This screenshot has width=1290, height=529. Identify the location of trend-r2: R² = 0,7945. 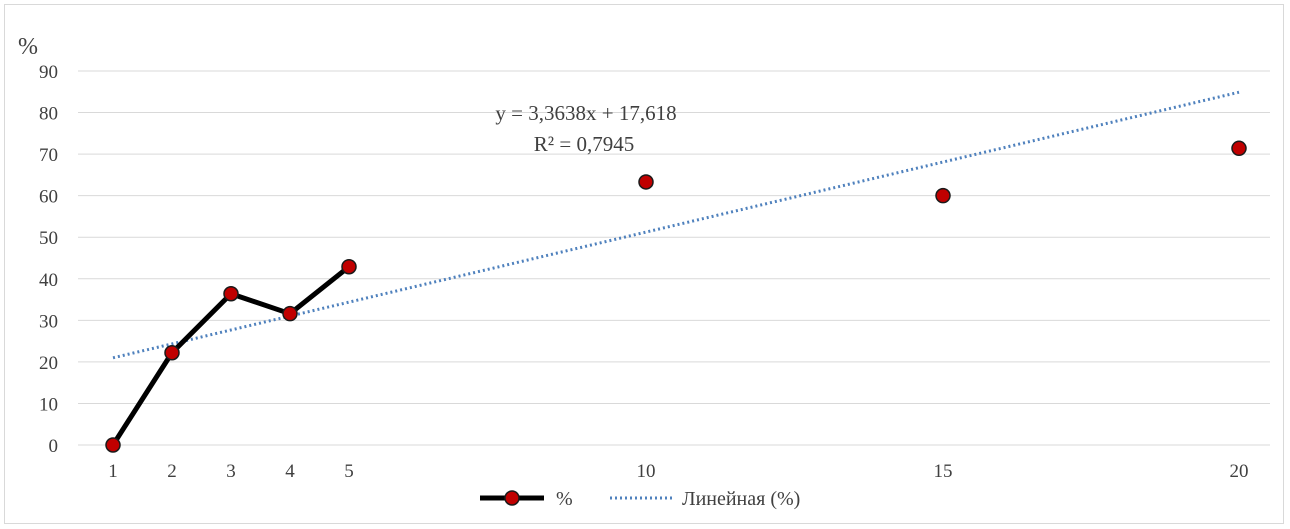
(584, 144).